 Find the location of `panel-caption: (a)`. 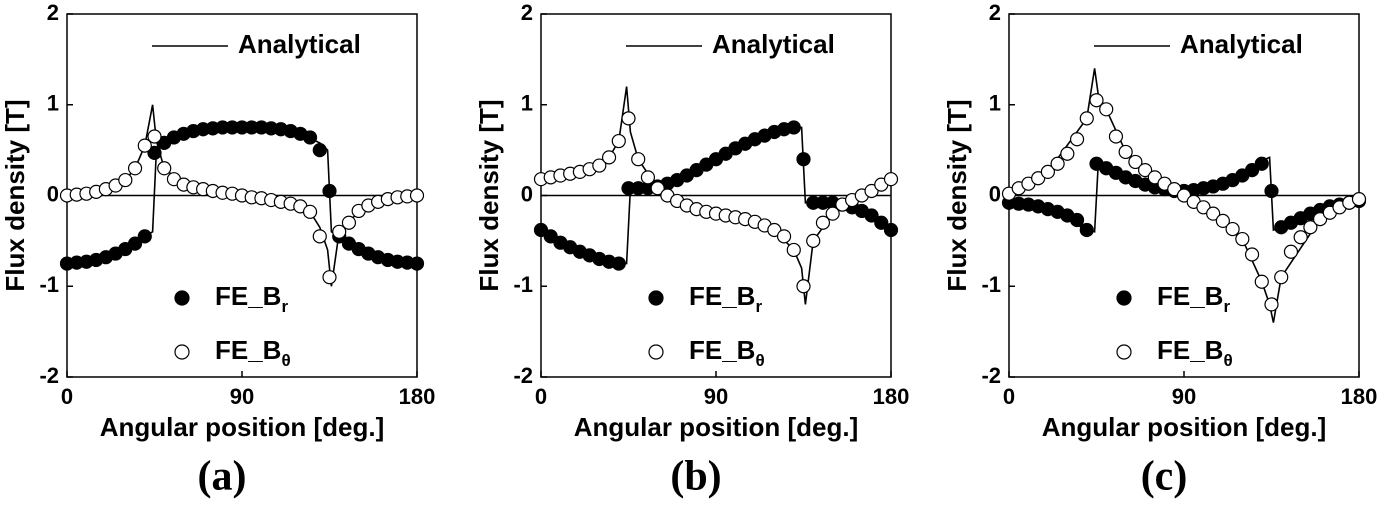

panel-caption: (a) is located at coordinates (222, 477).